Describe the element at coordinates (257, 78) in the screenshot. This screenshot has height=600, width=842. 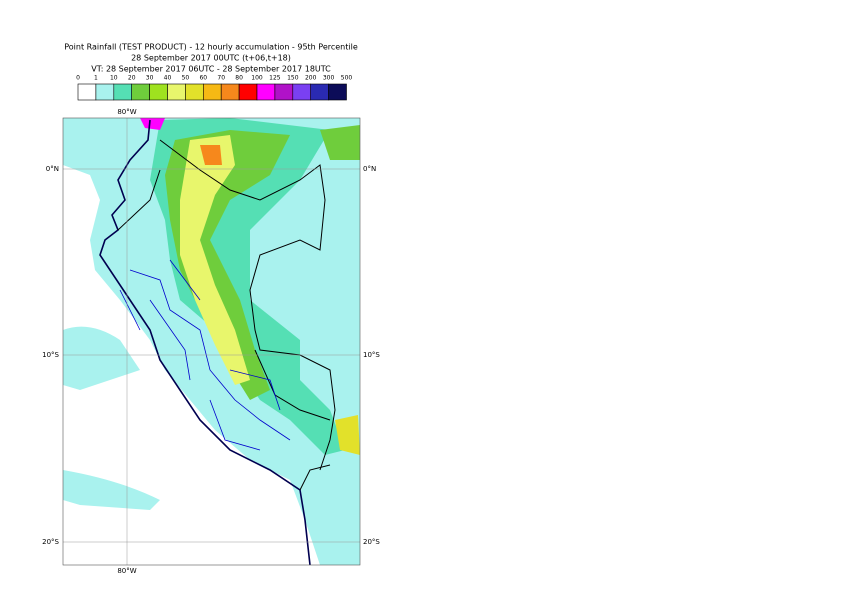
I see `legend-label: 100` at that location.